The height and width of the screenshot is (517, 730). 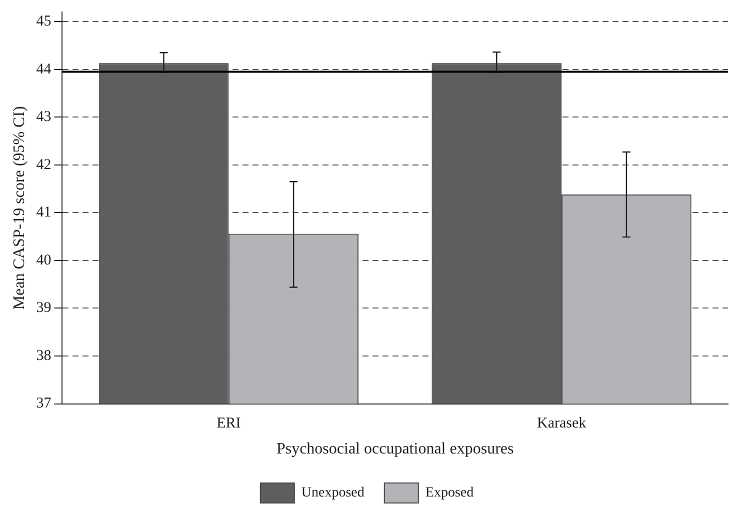 What do you see at coordinates (44, 356) in the screenshot?
I see `y-tick-label: 38` at bounding box center [44, 356].